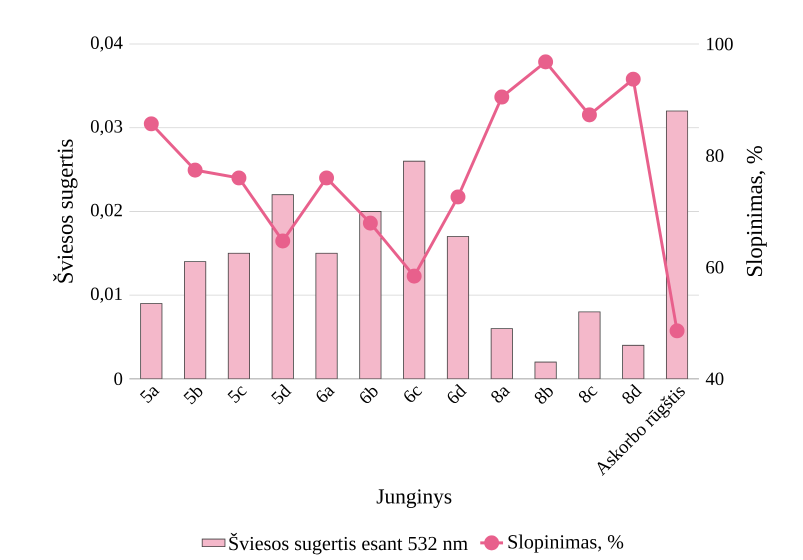 The height and width of the screenshot is (560, 803). What do you see at coordinates (106, 295) in the screenshot?
I see `y-tick-label: 0,01` at bounding box center [106, 295].